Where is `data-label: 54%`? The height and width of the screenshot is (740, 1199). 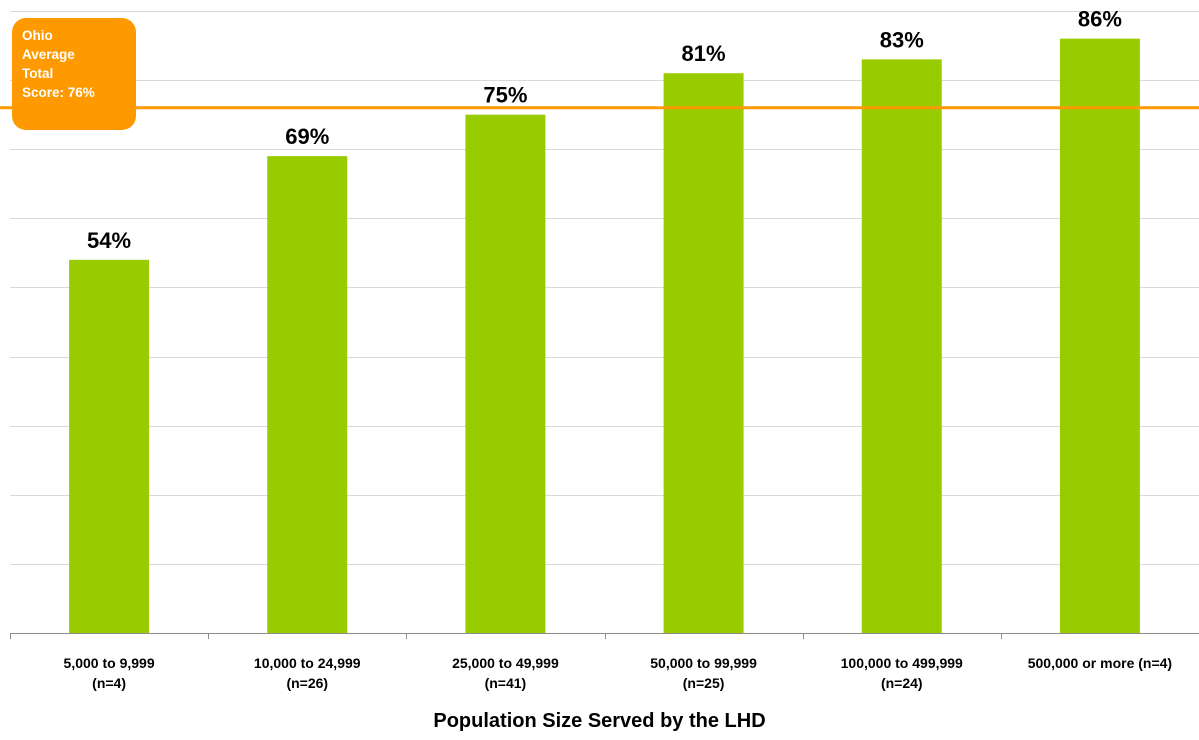 data-label: 54% is located at coordinates (109, 240).